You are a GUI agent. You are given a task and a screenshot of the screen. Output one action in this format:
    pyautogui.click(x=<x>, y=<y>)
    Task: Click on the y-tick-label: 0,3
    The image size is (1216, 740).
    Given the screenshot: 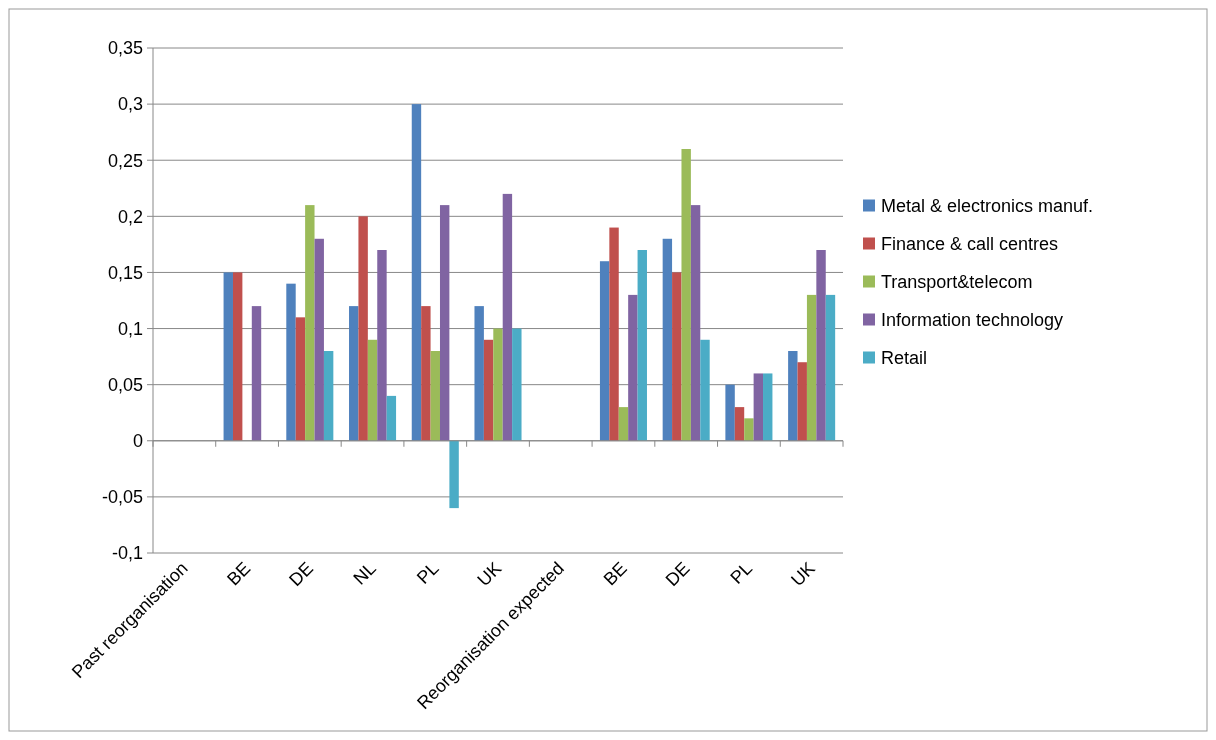 What is the action you would take?
    pyautogui.click(x=130, y=104)
    